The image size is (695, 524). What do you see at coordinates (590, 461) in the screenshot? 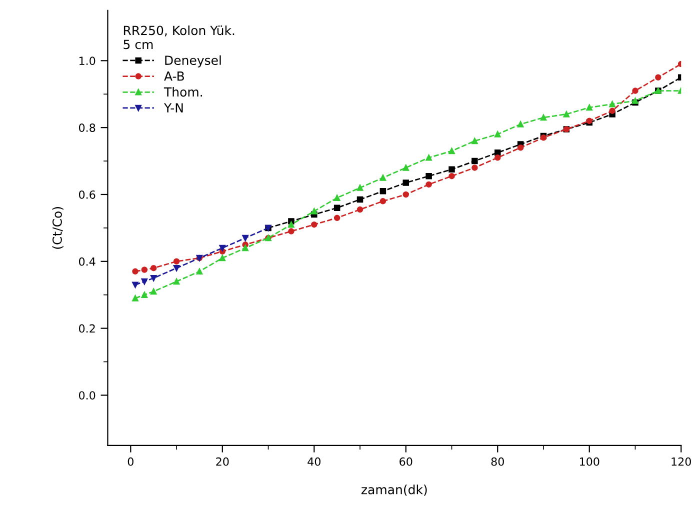
I see `x-tick-label: 100` at bounding box center [590, 461].